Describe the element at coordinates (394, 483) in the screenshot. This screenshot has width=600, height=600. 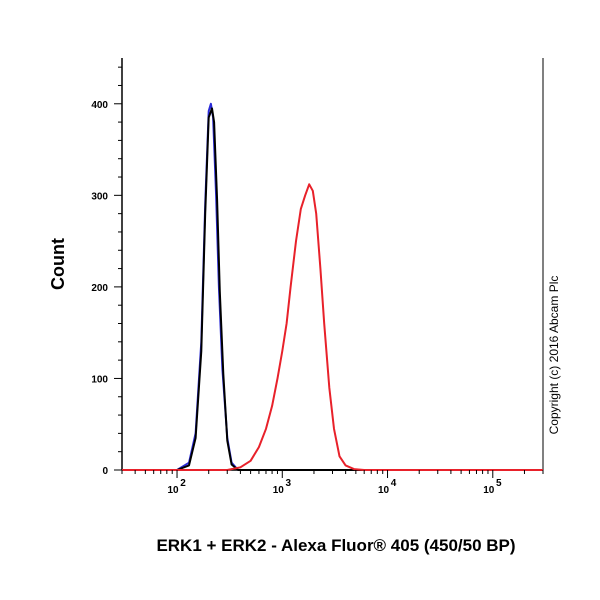
I see `x-tick-exponent: 4` at that location.